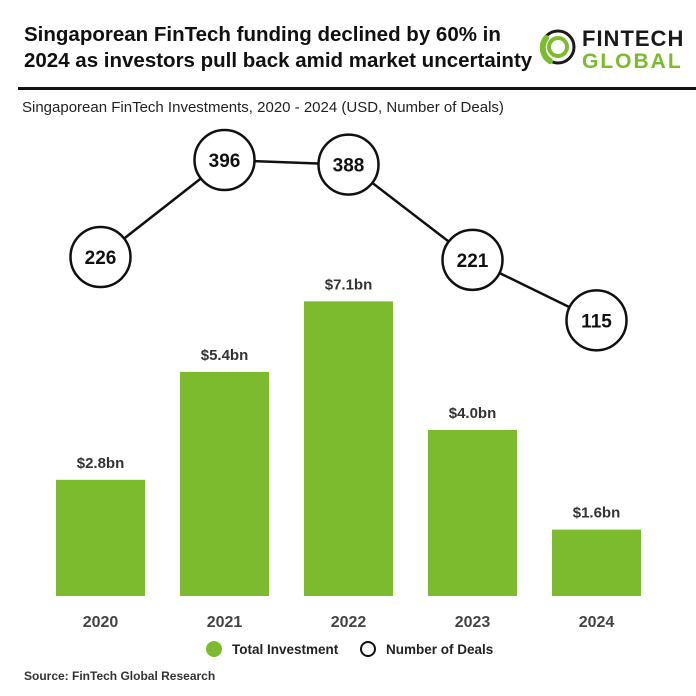 The width and height of the screenshot is (696, 696). I want to click on fintech-global-logo: FINTECH GLOBAL, so click(613, 50).